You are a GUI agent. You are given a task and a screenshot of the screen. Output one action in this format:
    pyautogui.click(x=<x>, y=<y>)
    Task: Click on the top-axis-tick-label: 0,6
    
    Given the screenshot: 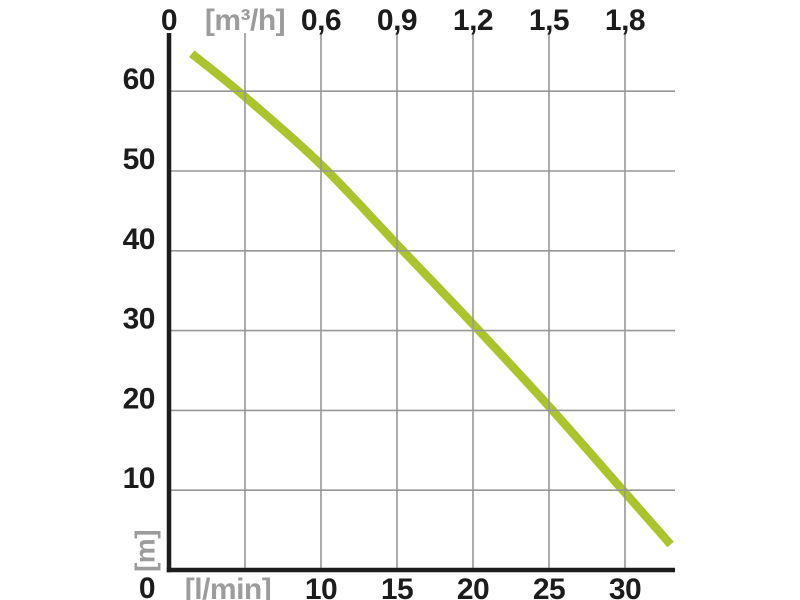 What is the action you would take?
    pyautogui.click(x=321, y=20)
    